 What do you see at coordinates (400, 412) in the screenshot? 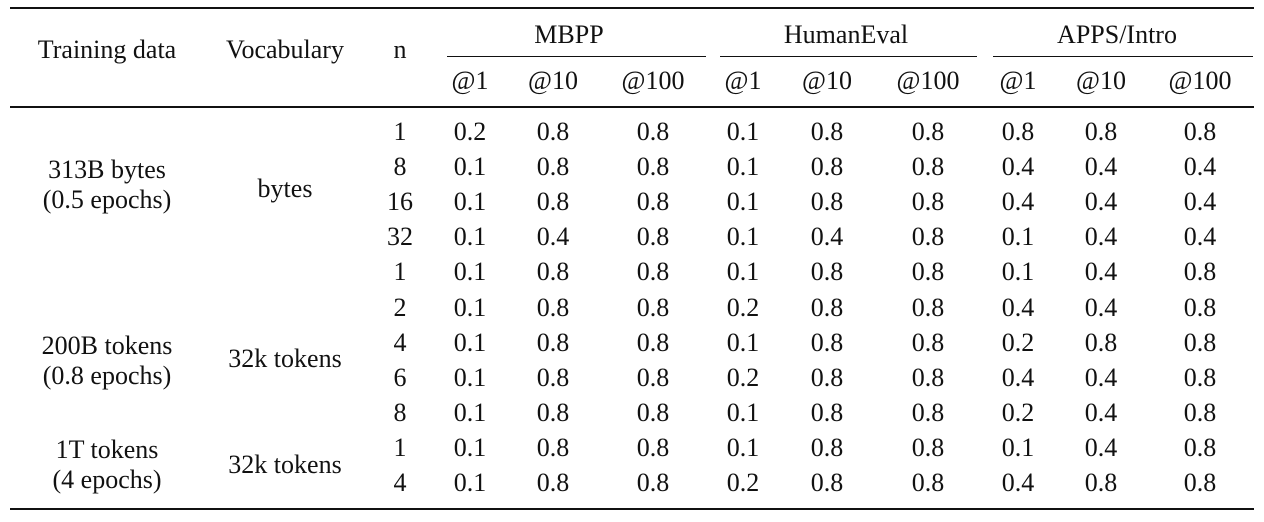
I see `row-n-value: 8` at bounding box center [400, 412].